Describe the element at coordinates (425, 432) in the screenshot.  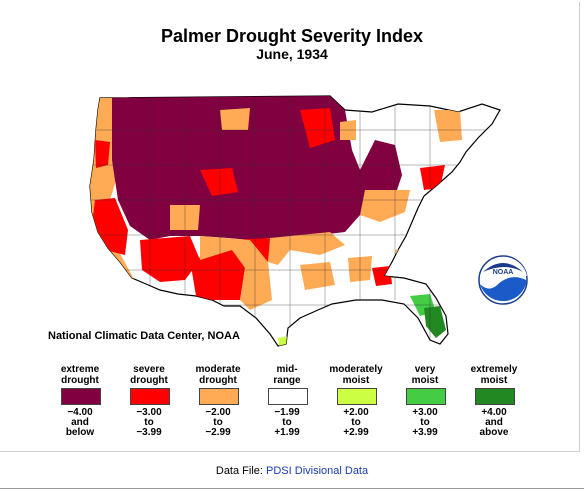
I see `legend-range-line: +3.99` at that location.